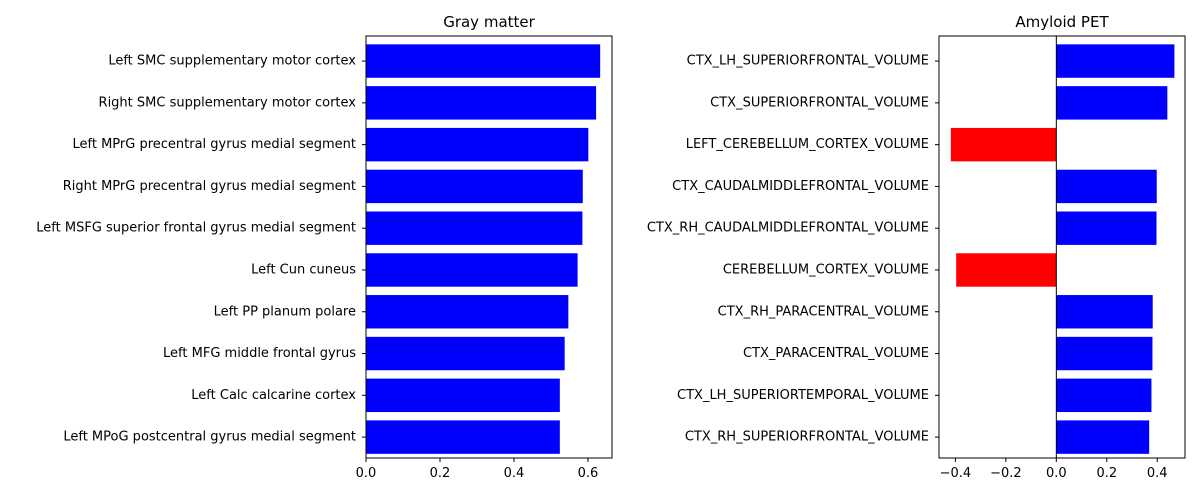 This screenshot has width=1200, height=504. Describe the element at coordinates (489, 22) in the screenshot. I see `gray-matter-title: Gray matter` at that location.